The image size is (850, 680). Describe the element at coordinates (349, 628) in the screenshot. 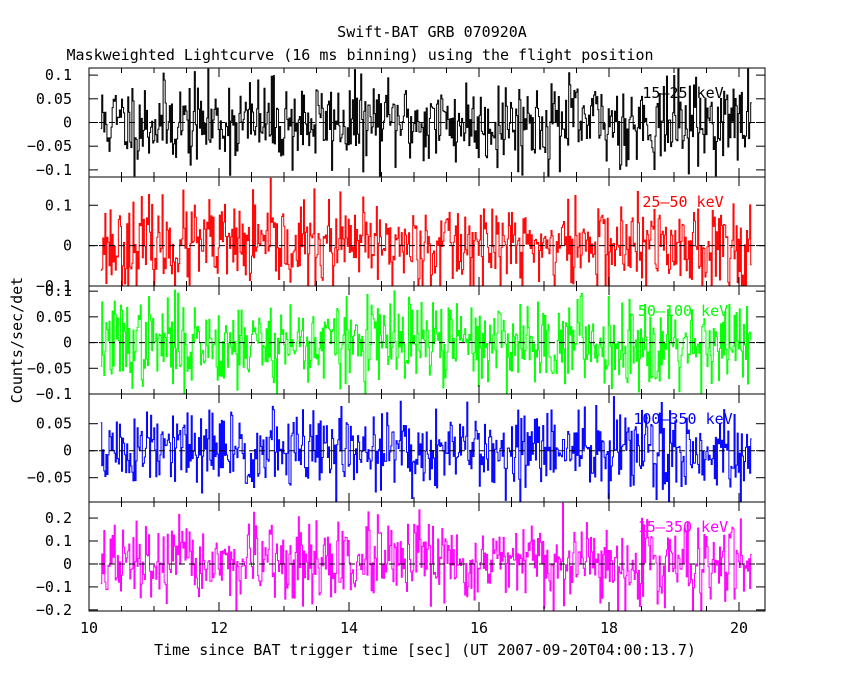

I see `x-tick-label: 14` at that location.